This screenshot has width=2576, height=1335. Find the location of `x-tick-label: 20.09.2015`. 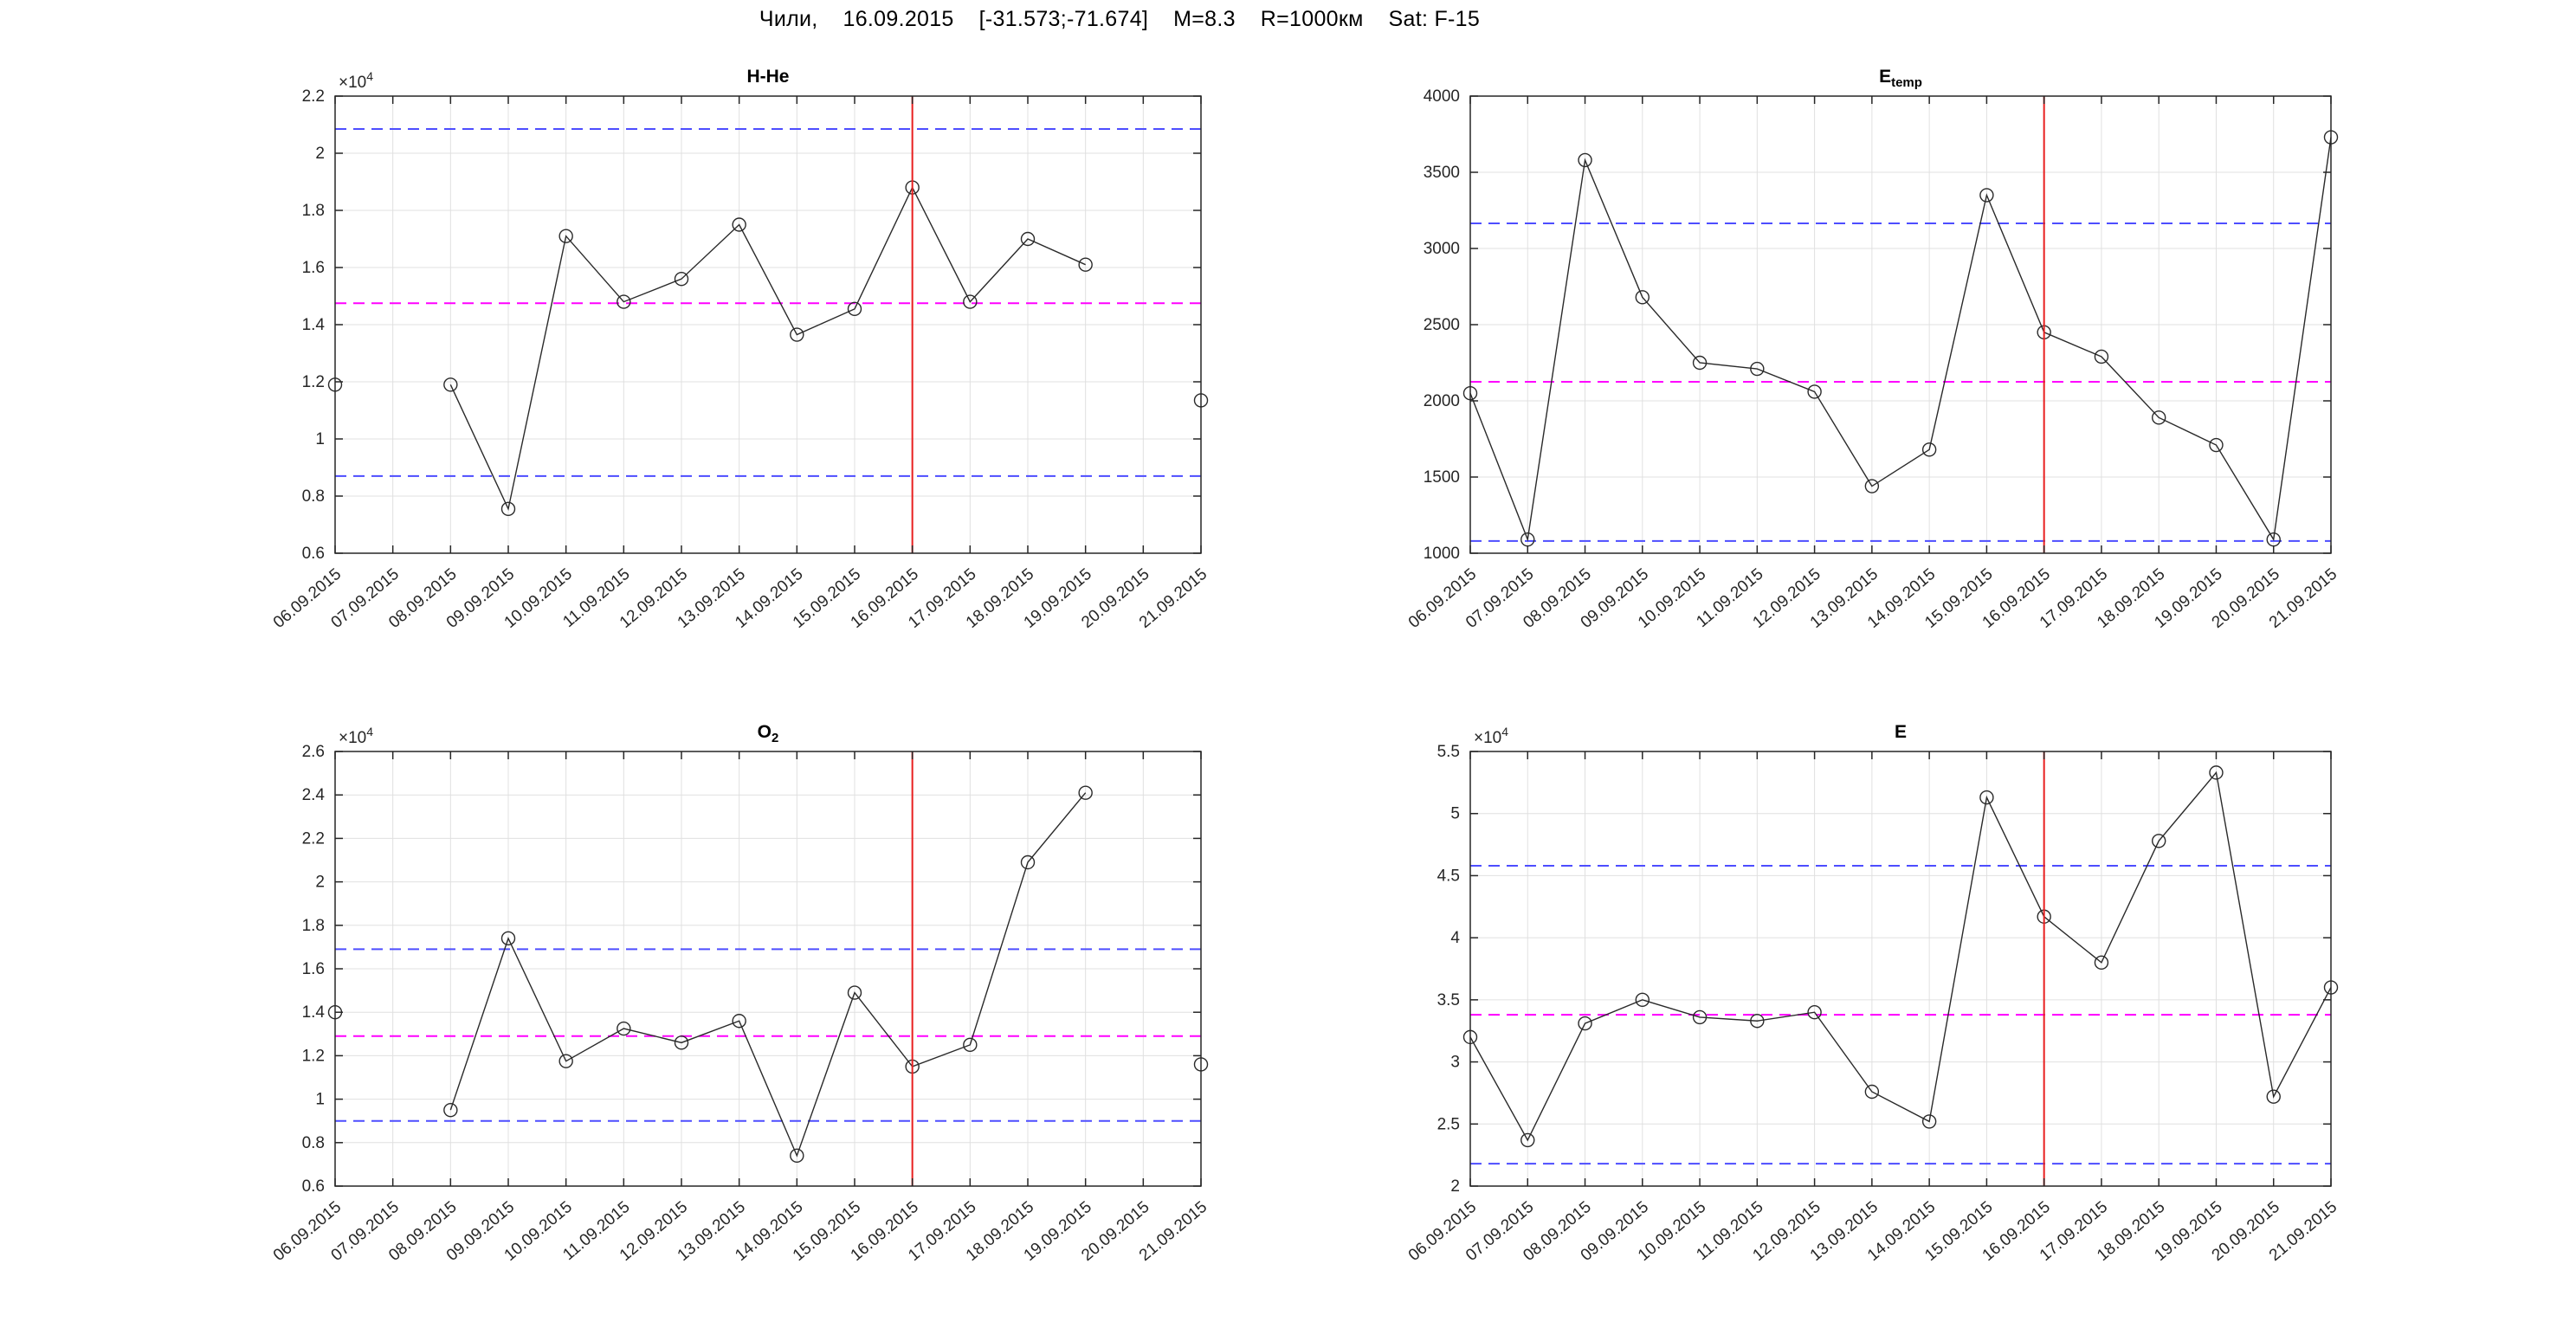

x-tick-label: 20.09.2015 is located at coordinates (2246, 1231).